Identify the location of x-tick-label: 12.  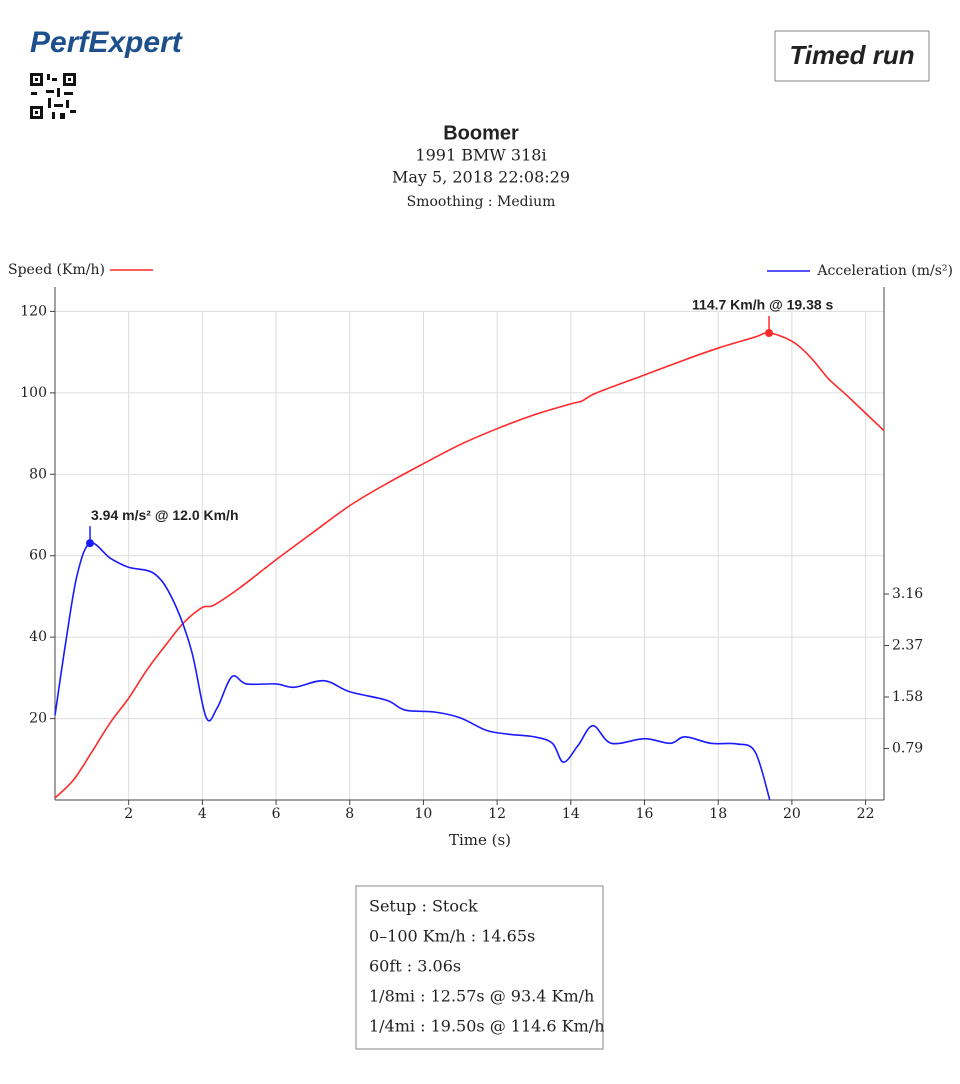
(497, 814).